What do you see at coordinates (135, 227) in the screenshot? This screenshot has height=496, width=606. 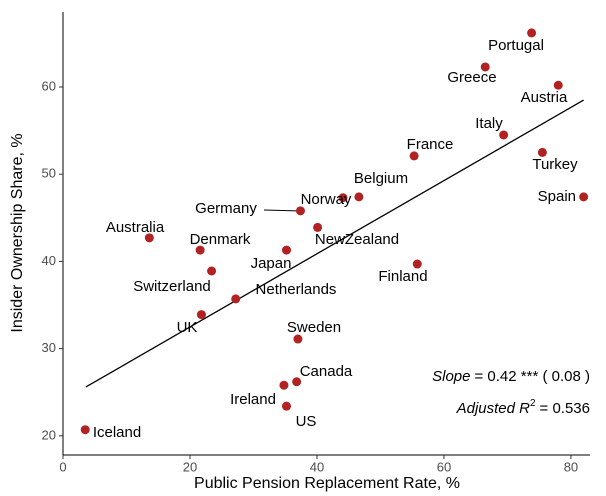 I see `point-label: Australia` at bounding box center [135, 227].